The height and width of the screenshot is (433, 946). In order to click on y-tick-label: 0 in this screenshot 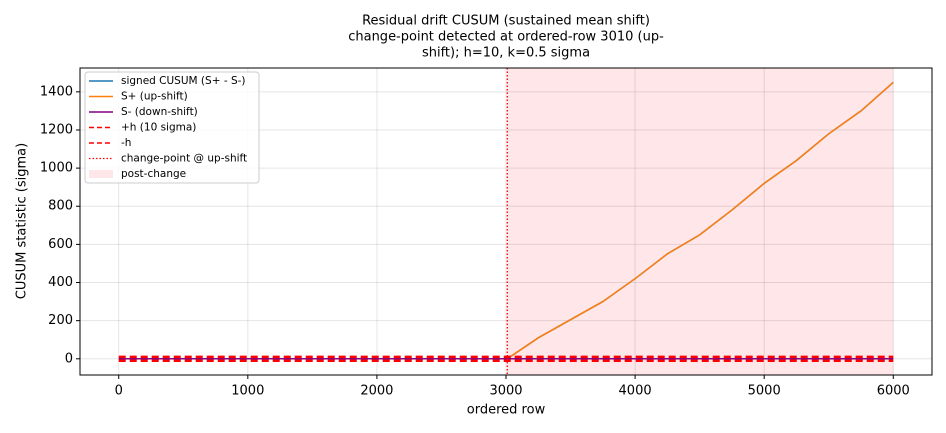, I will do `click(69, 358)`.